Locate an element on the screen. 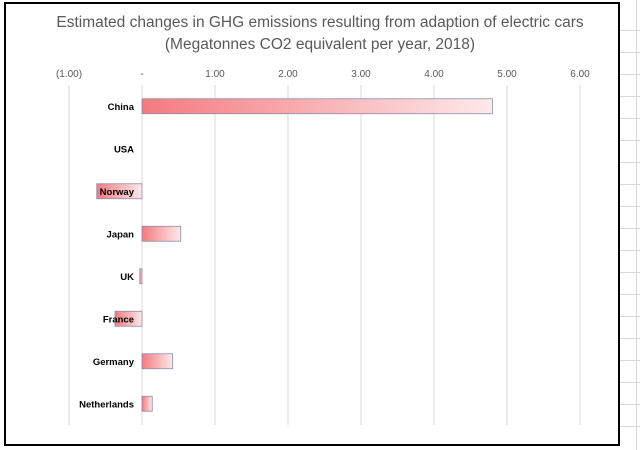  x-tick-label: 6.00 is located at coordinates (580, 74).